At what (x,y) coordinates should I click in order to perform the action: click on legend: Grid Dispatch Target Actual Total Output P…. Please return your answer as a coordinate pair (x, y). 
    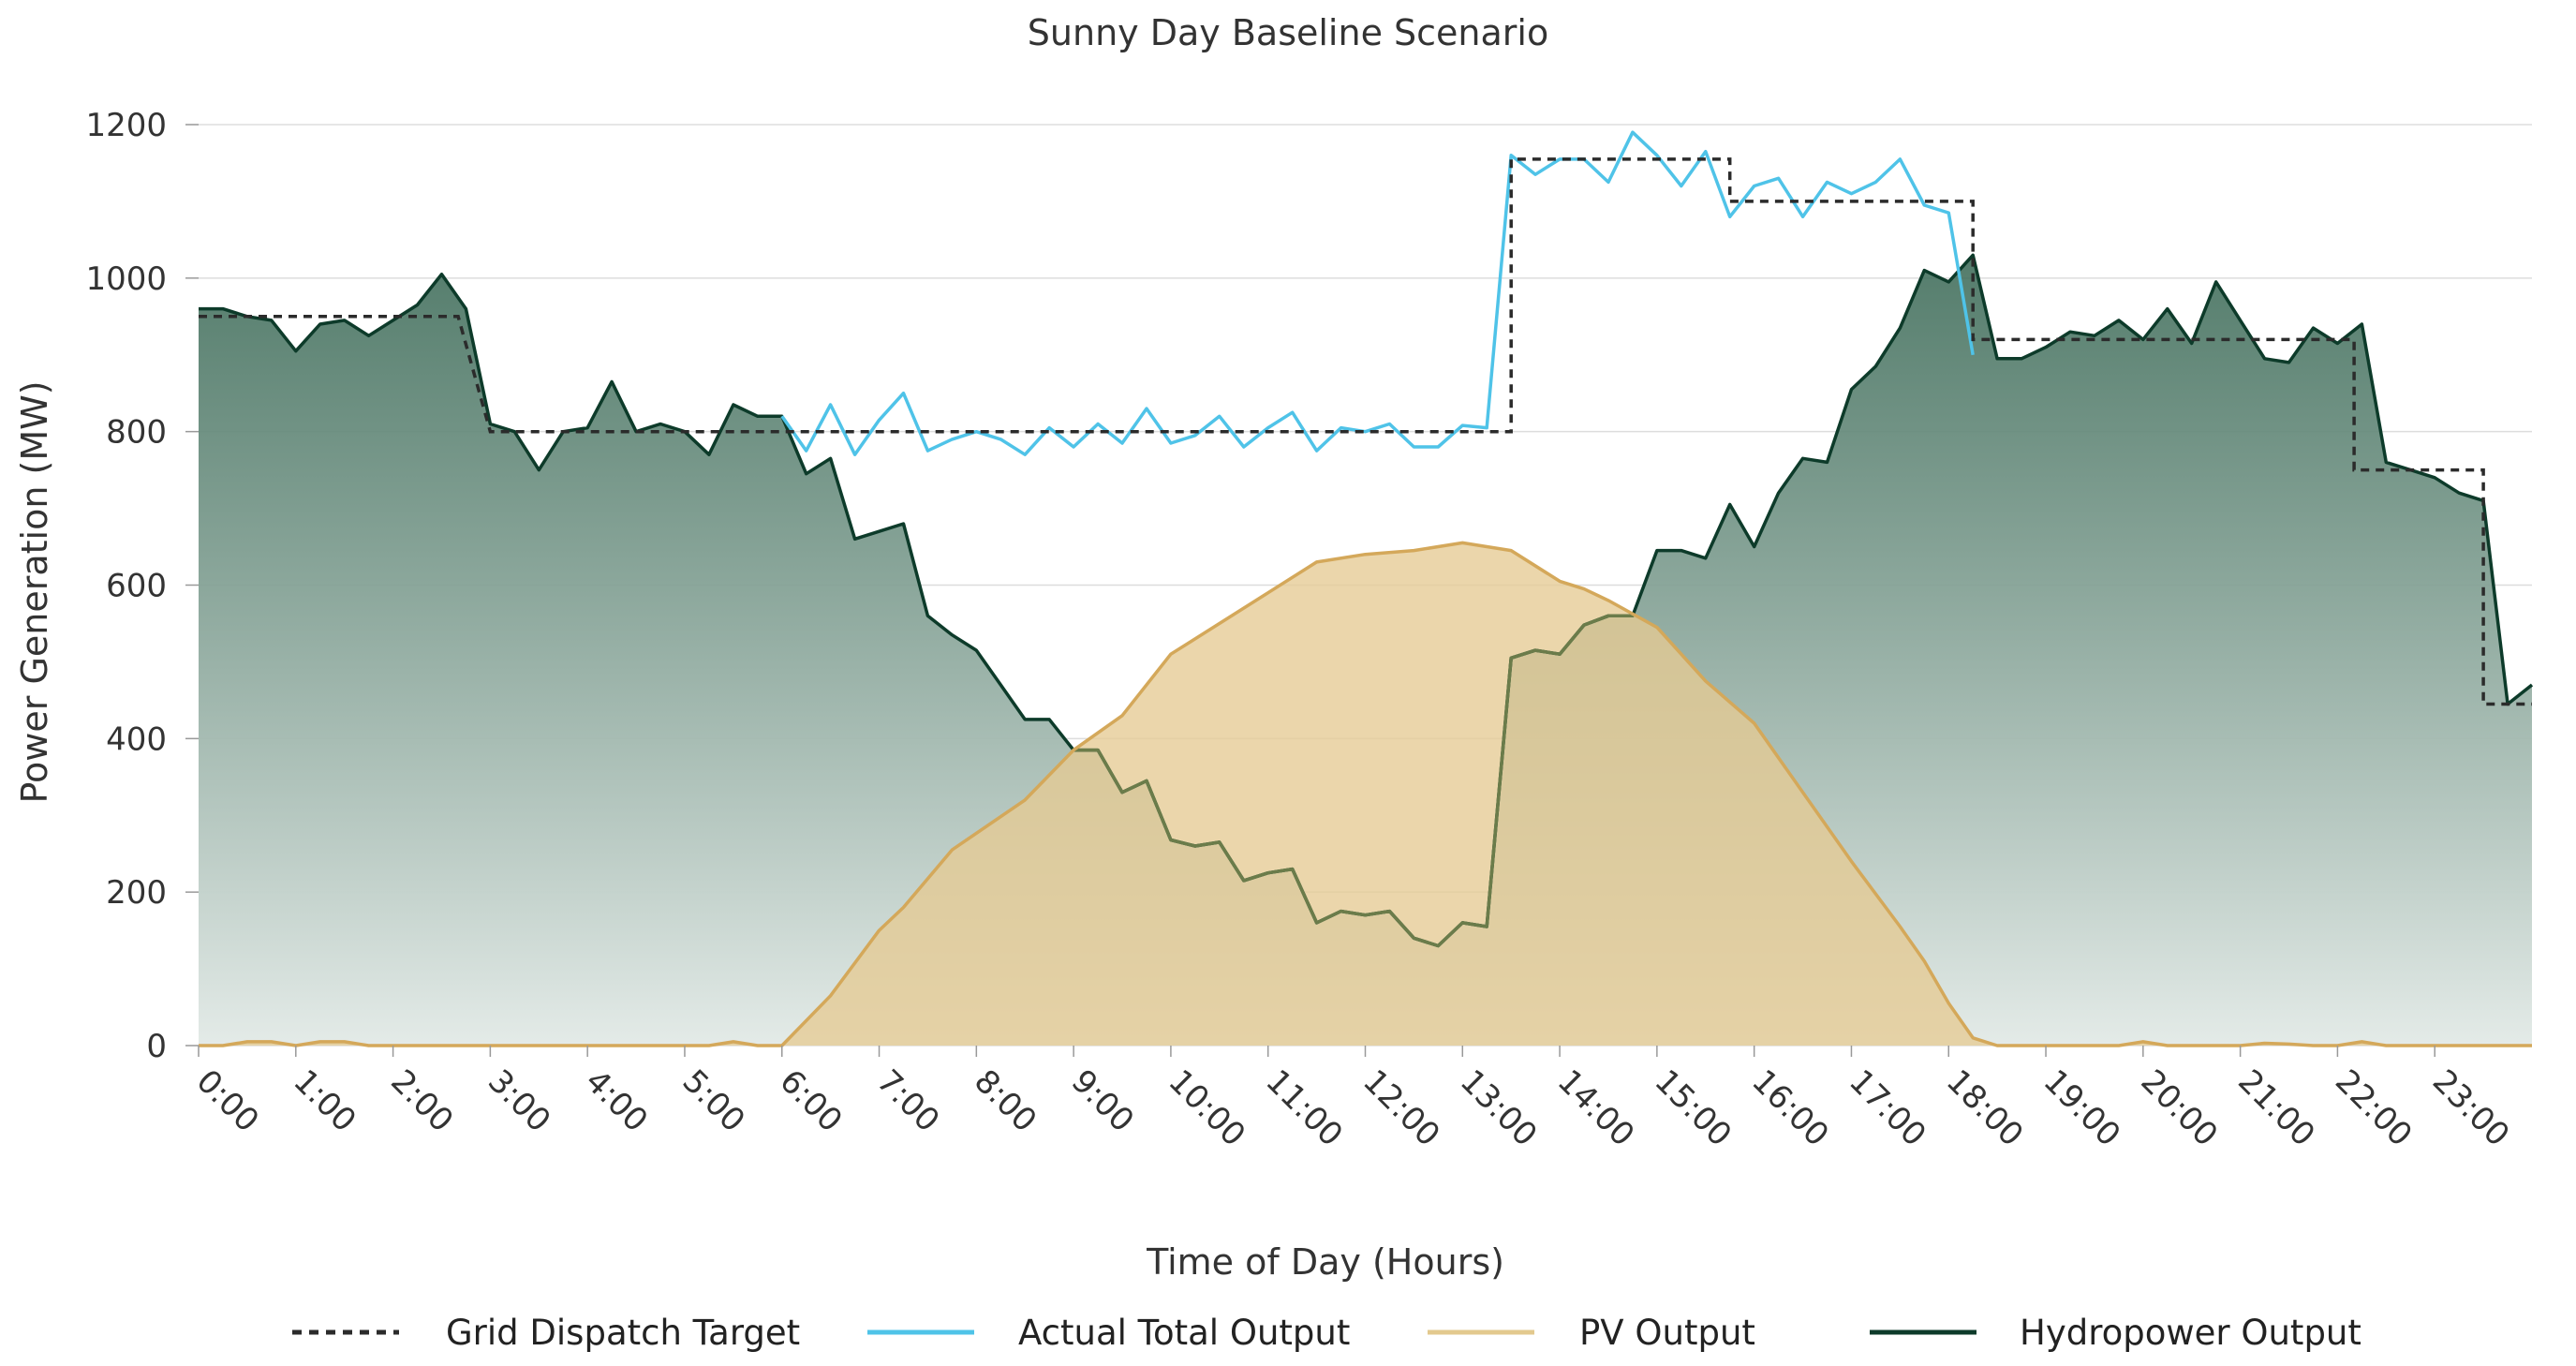
    Looking at the image, I should click on (1327, 1333).